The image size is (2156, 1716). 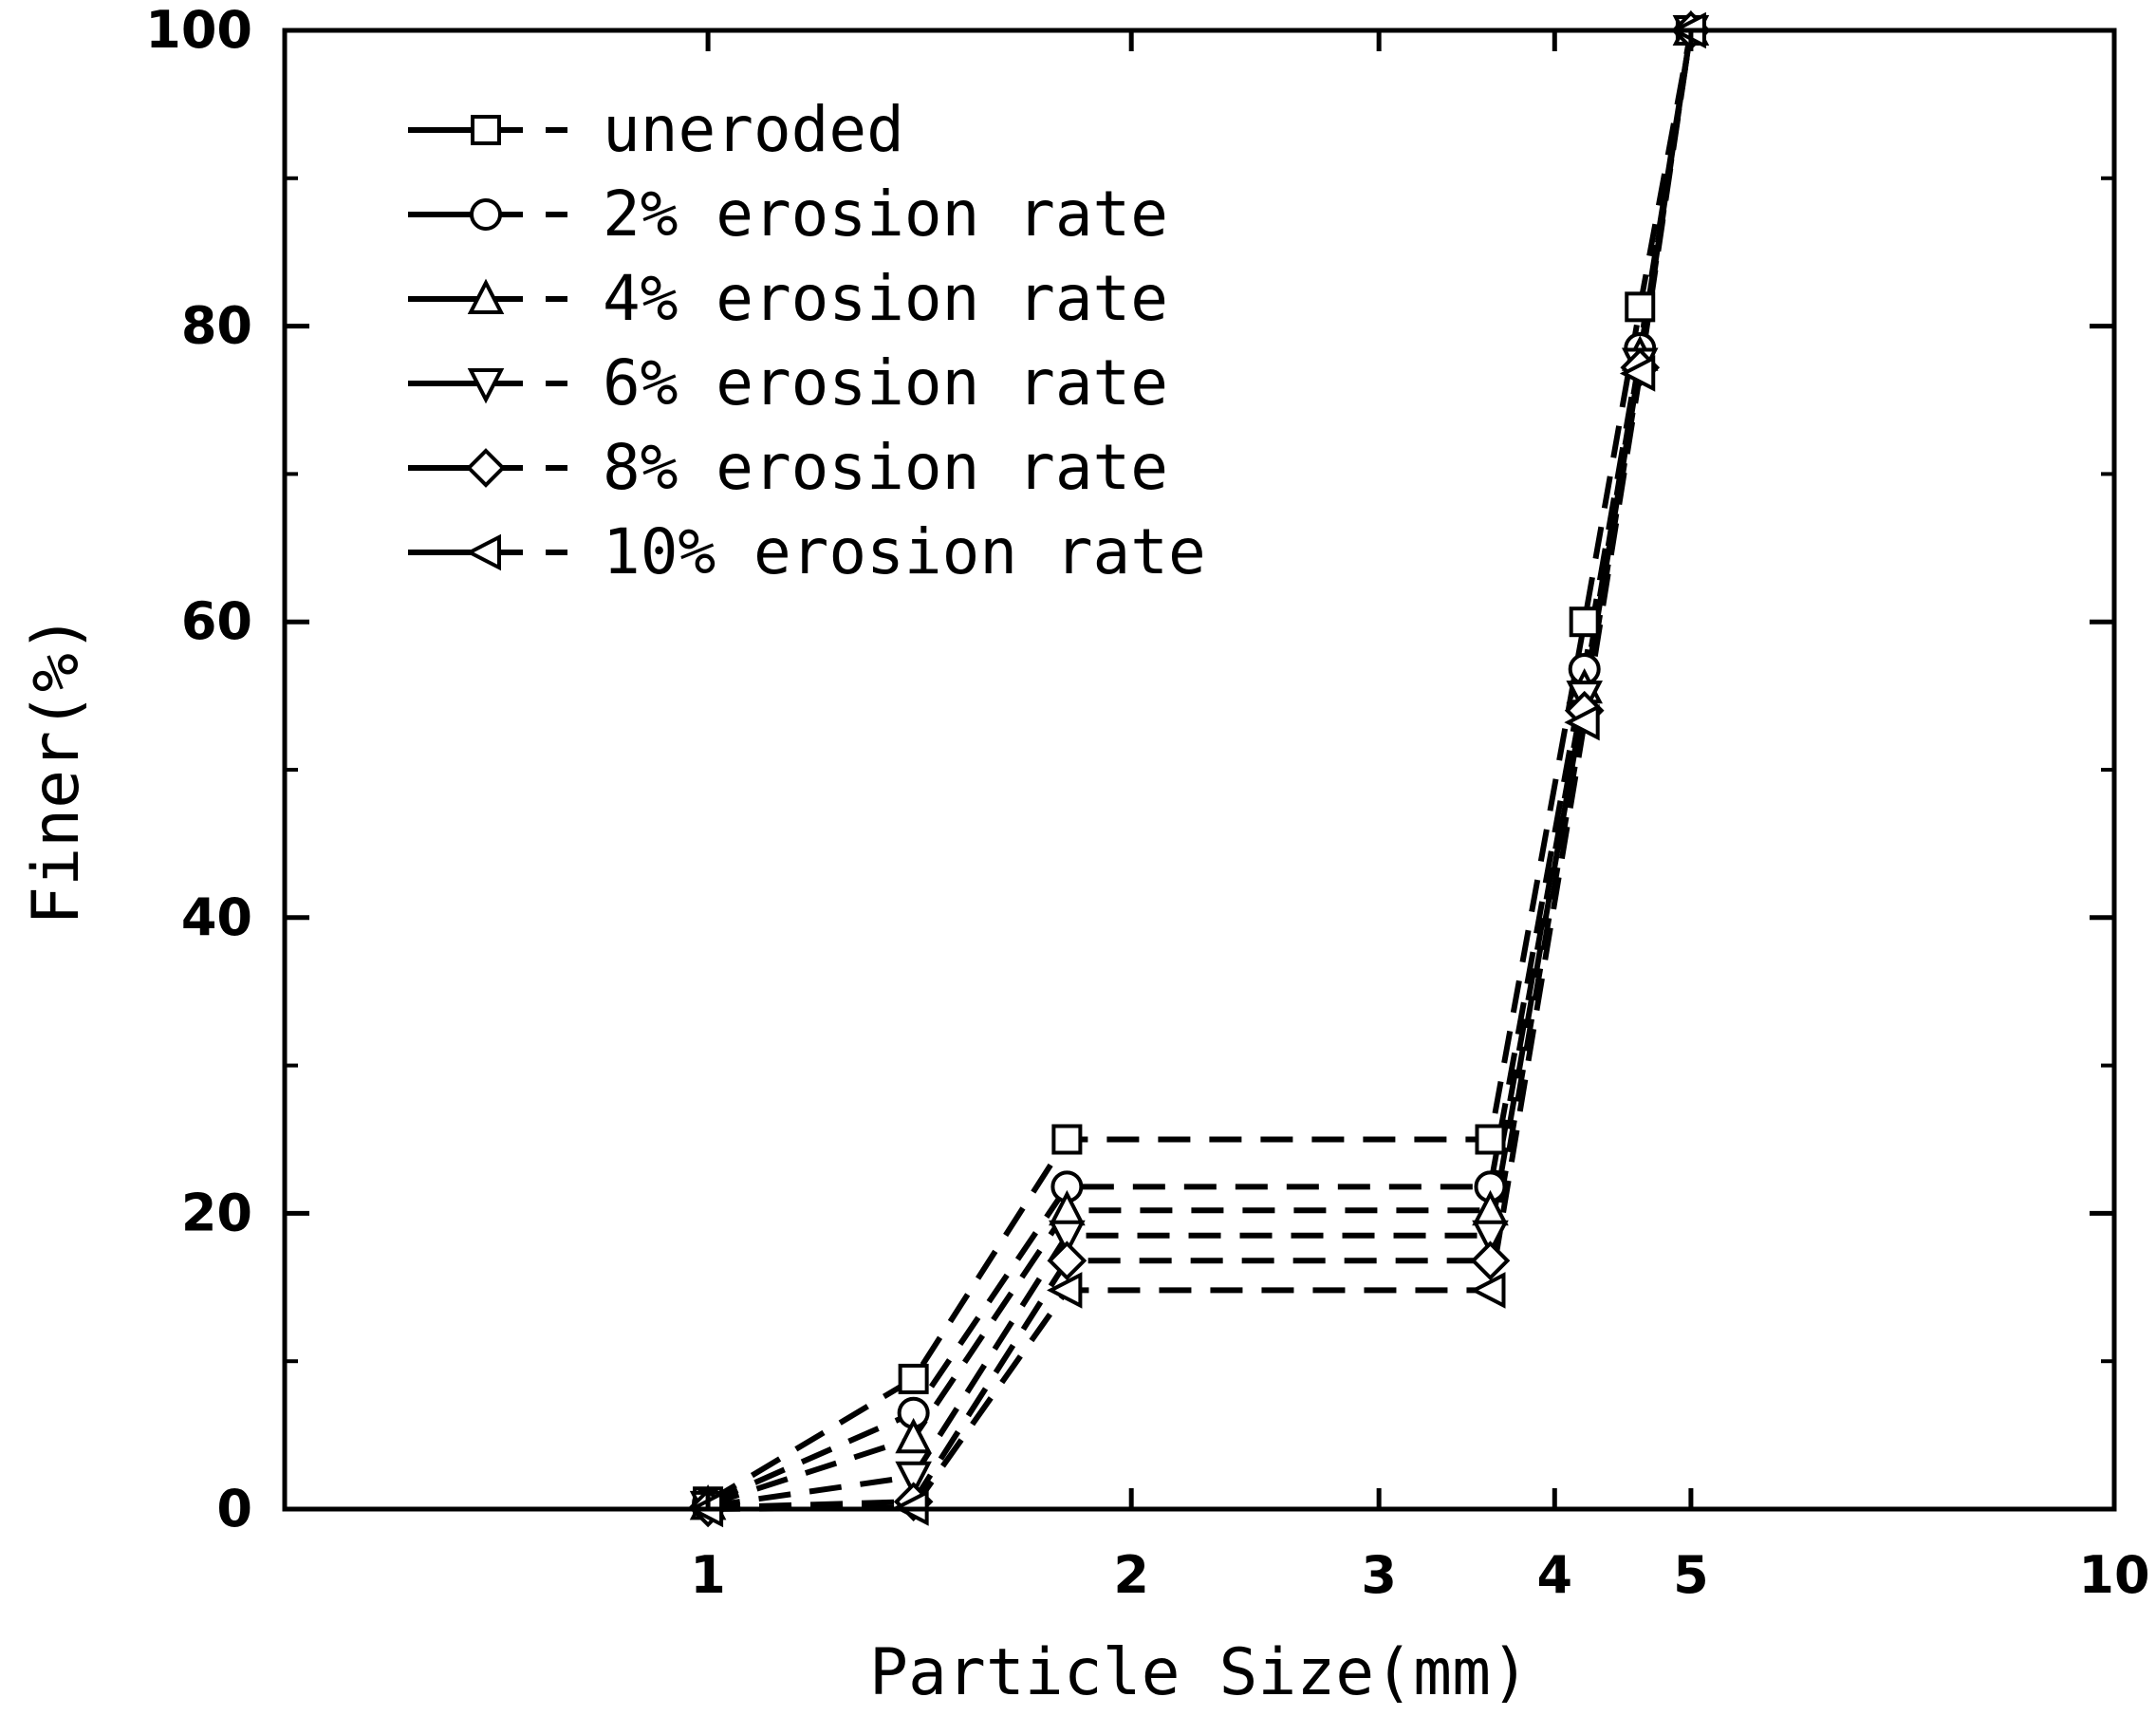 I want to click on y-tick-label: 80, so click(x=216, y=326).